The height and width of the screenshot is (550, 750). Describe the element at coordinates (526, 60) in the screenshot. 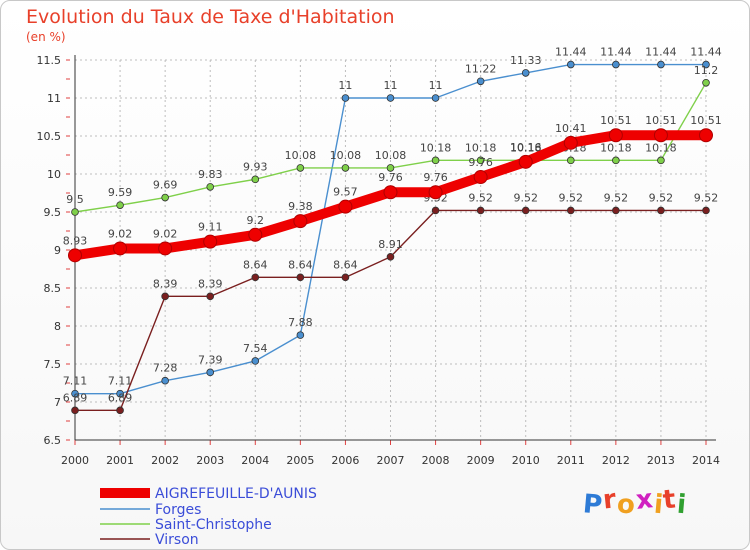

I see `data-label-forges: 11.33` at that location.